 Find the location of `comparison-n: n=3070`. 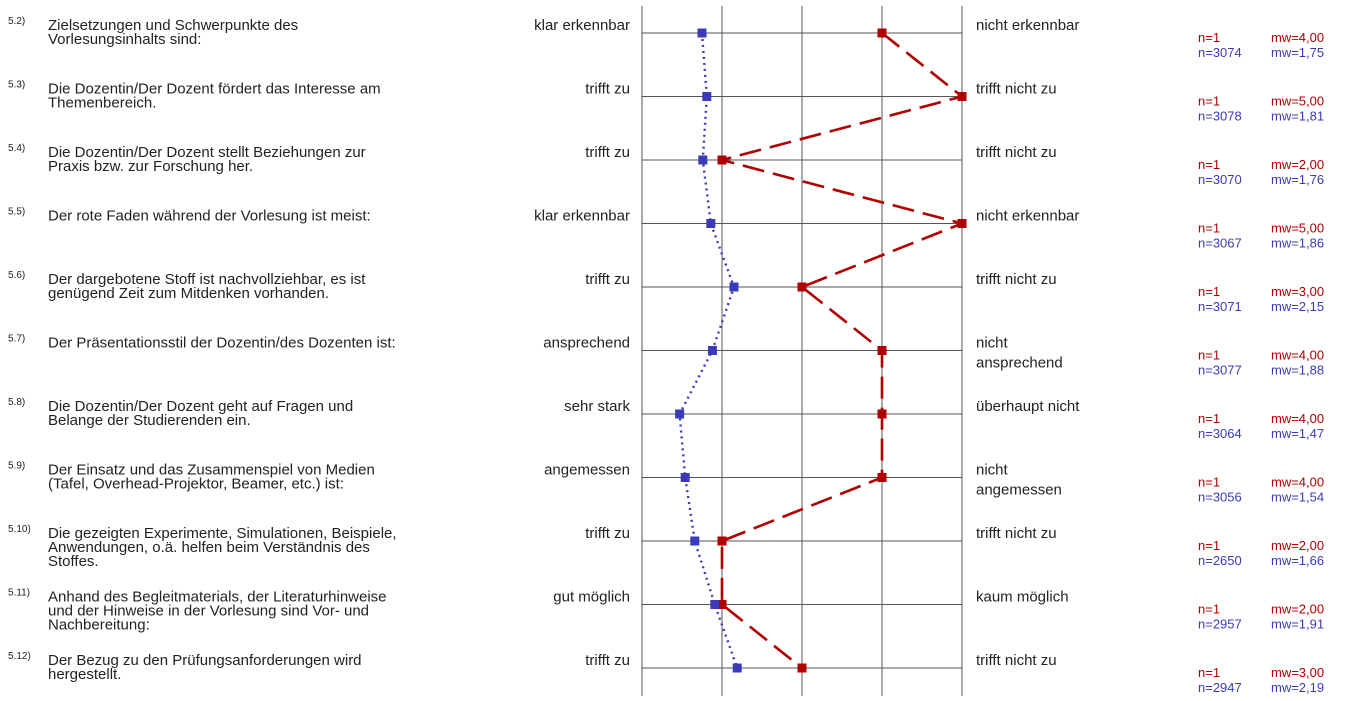

comparison-n: n=3070 is located at coordinates (1220, 179).